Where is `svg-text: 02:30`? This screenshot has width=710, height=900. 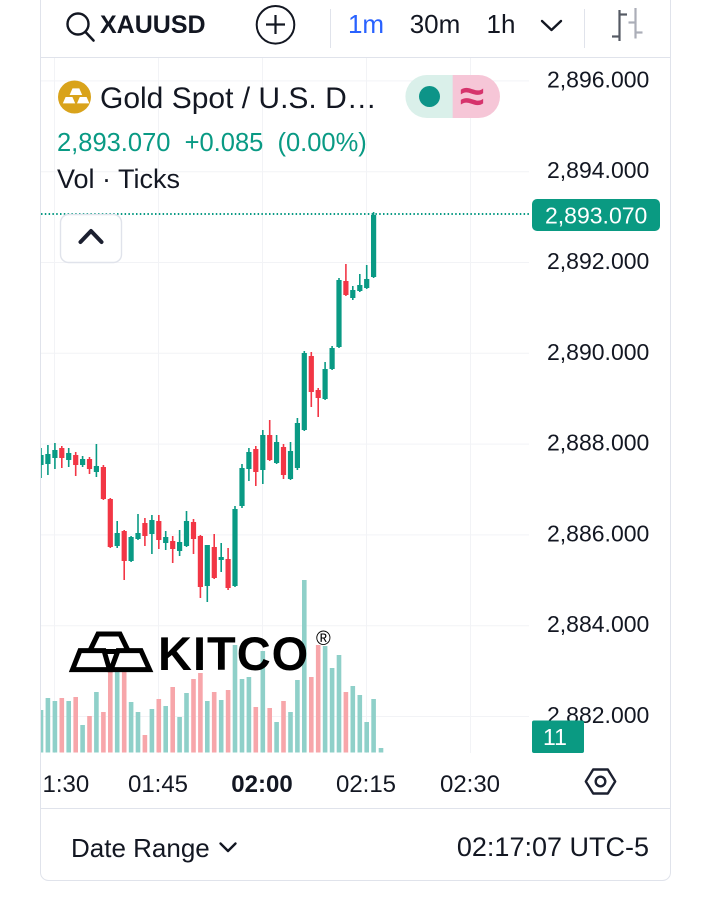 svg-text: 02:30 is located at coordinates (470, 784).